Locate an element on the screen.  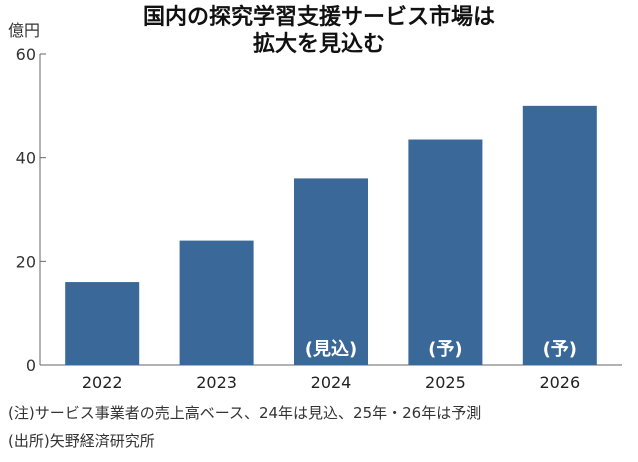
x-tick-label: 2025 is located at coordinates (445, 382).